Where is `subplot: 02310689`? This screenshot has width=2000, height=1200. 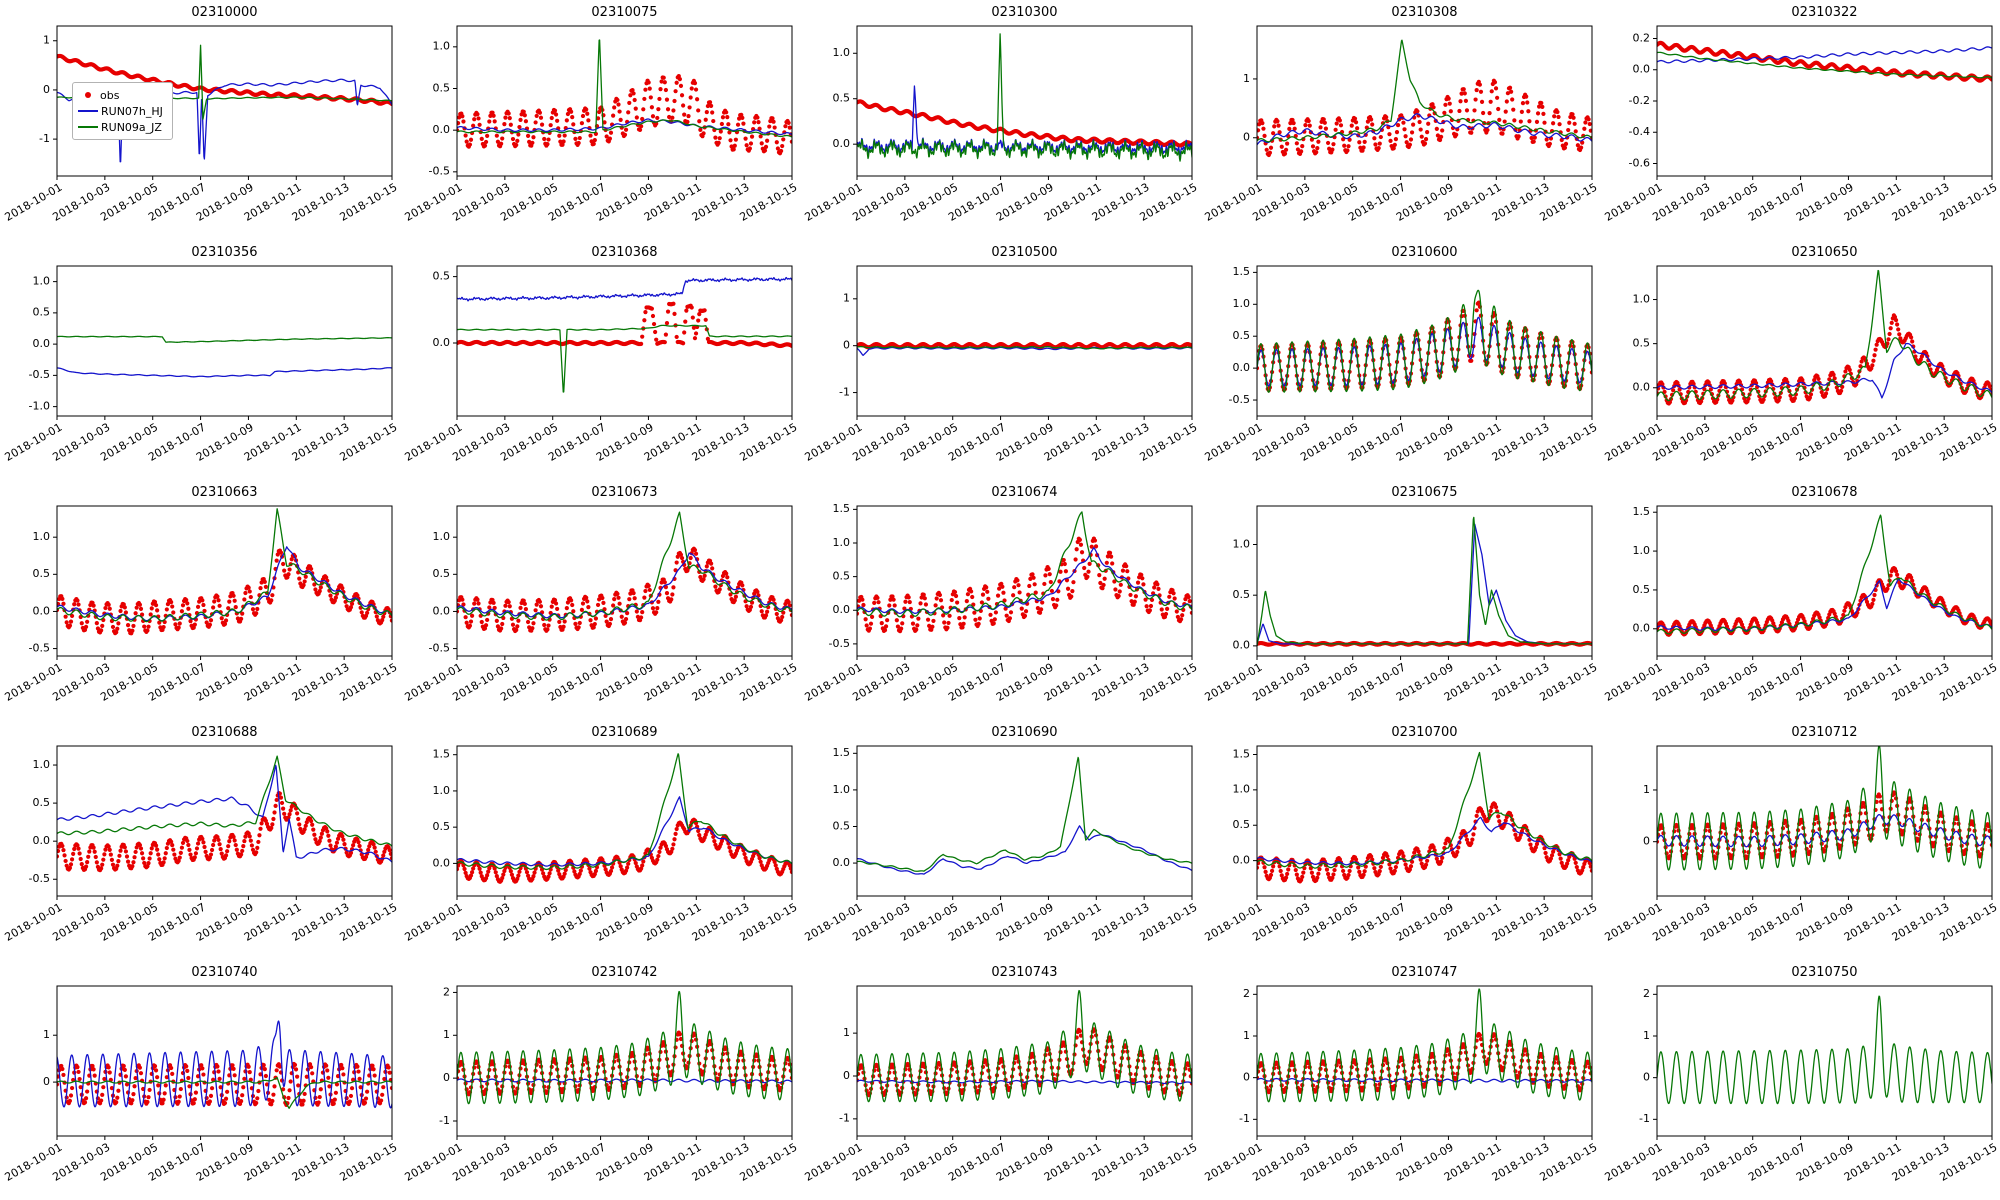
subplot: 02310689 is located at coordinates (600, 840).